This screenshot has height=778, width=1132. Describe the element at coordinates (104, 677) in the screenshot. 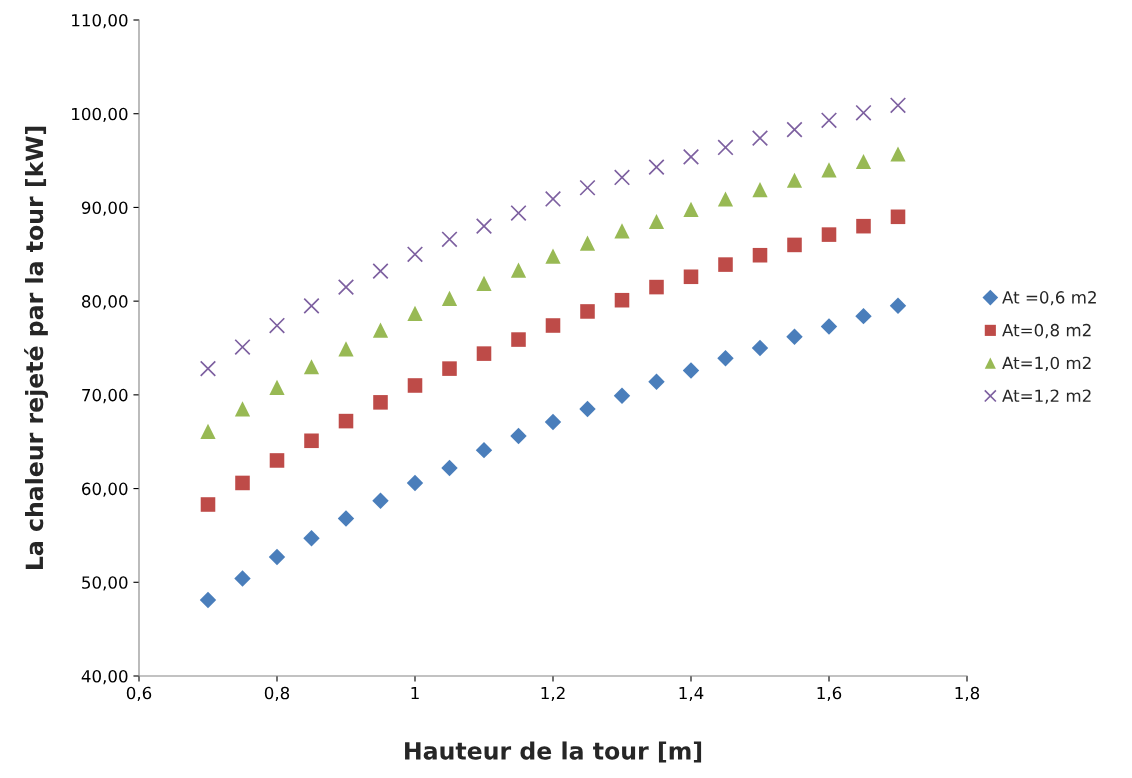

I see `y-tick-label: 40,00` at that location.